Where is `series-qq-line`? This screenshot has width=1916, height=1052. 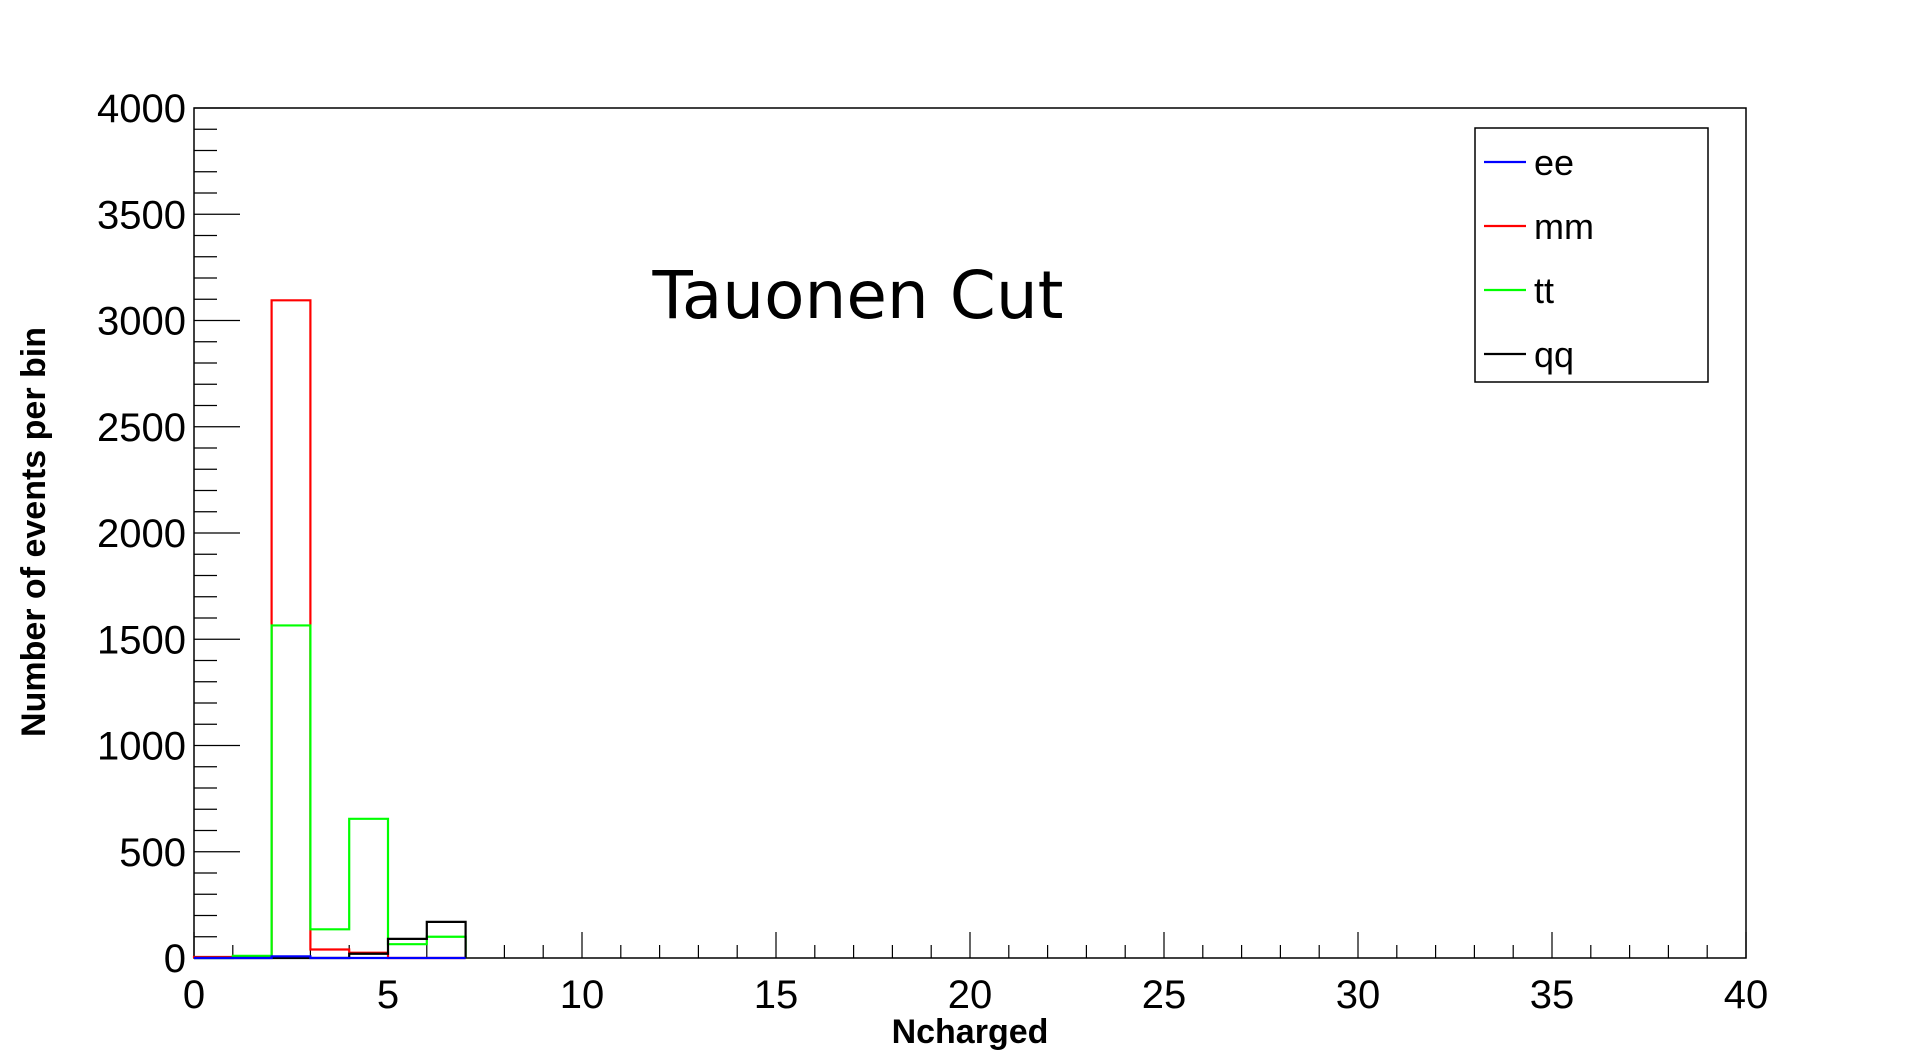
series-qq-line is located at coordinates (330, 940).